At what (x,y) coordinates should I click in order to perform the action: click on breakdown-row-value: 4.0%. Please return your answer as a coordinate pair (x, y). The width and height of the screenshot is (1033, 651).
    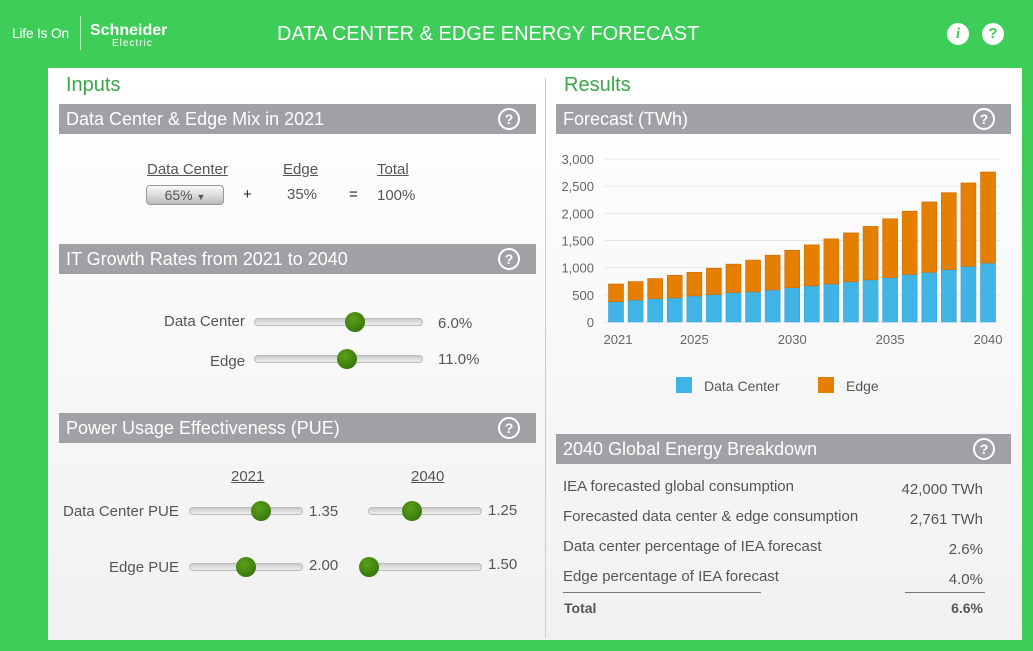
    Looking at the image, I should click on (965, 579).